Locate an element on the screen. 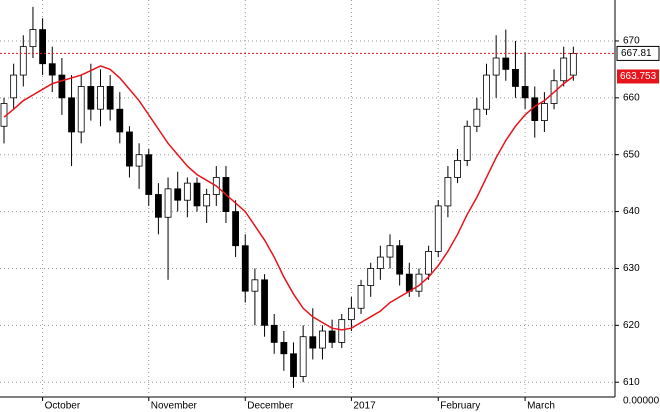  x-tick-label: February is located at coordinates (460, 406).